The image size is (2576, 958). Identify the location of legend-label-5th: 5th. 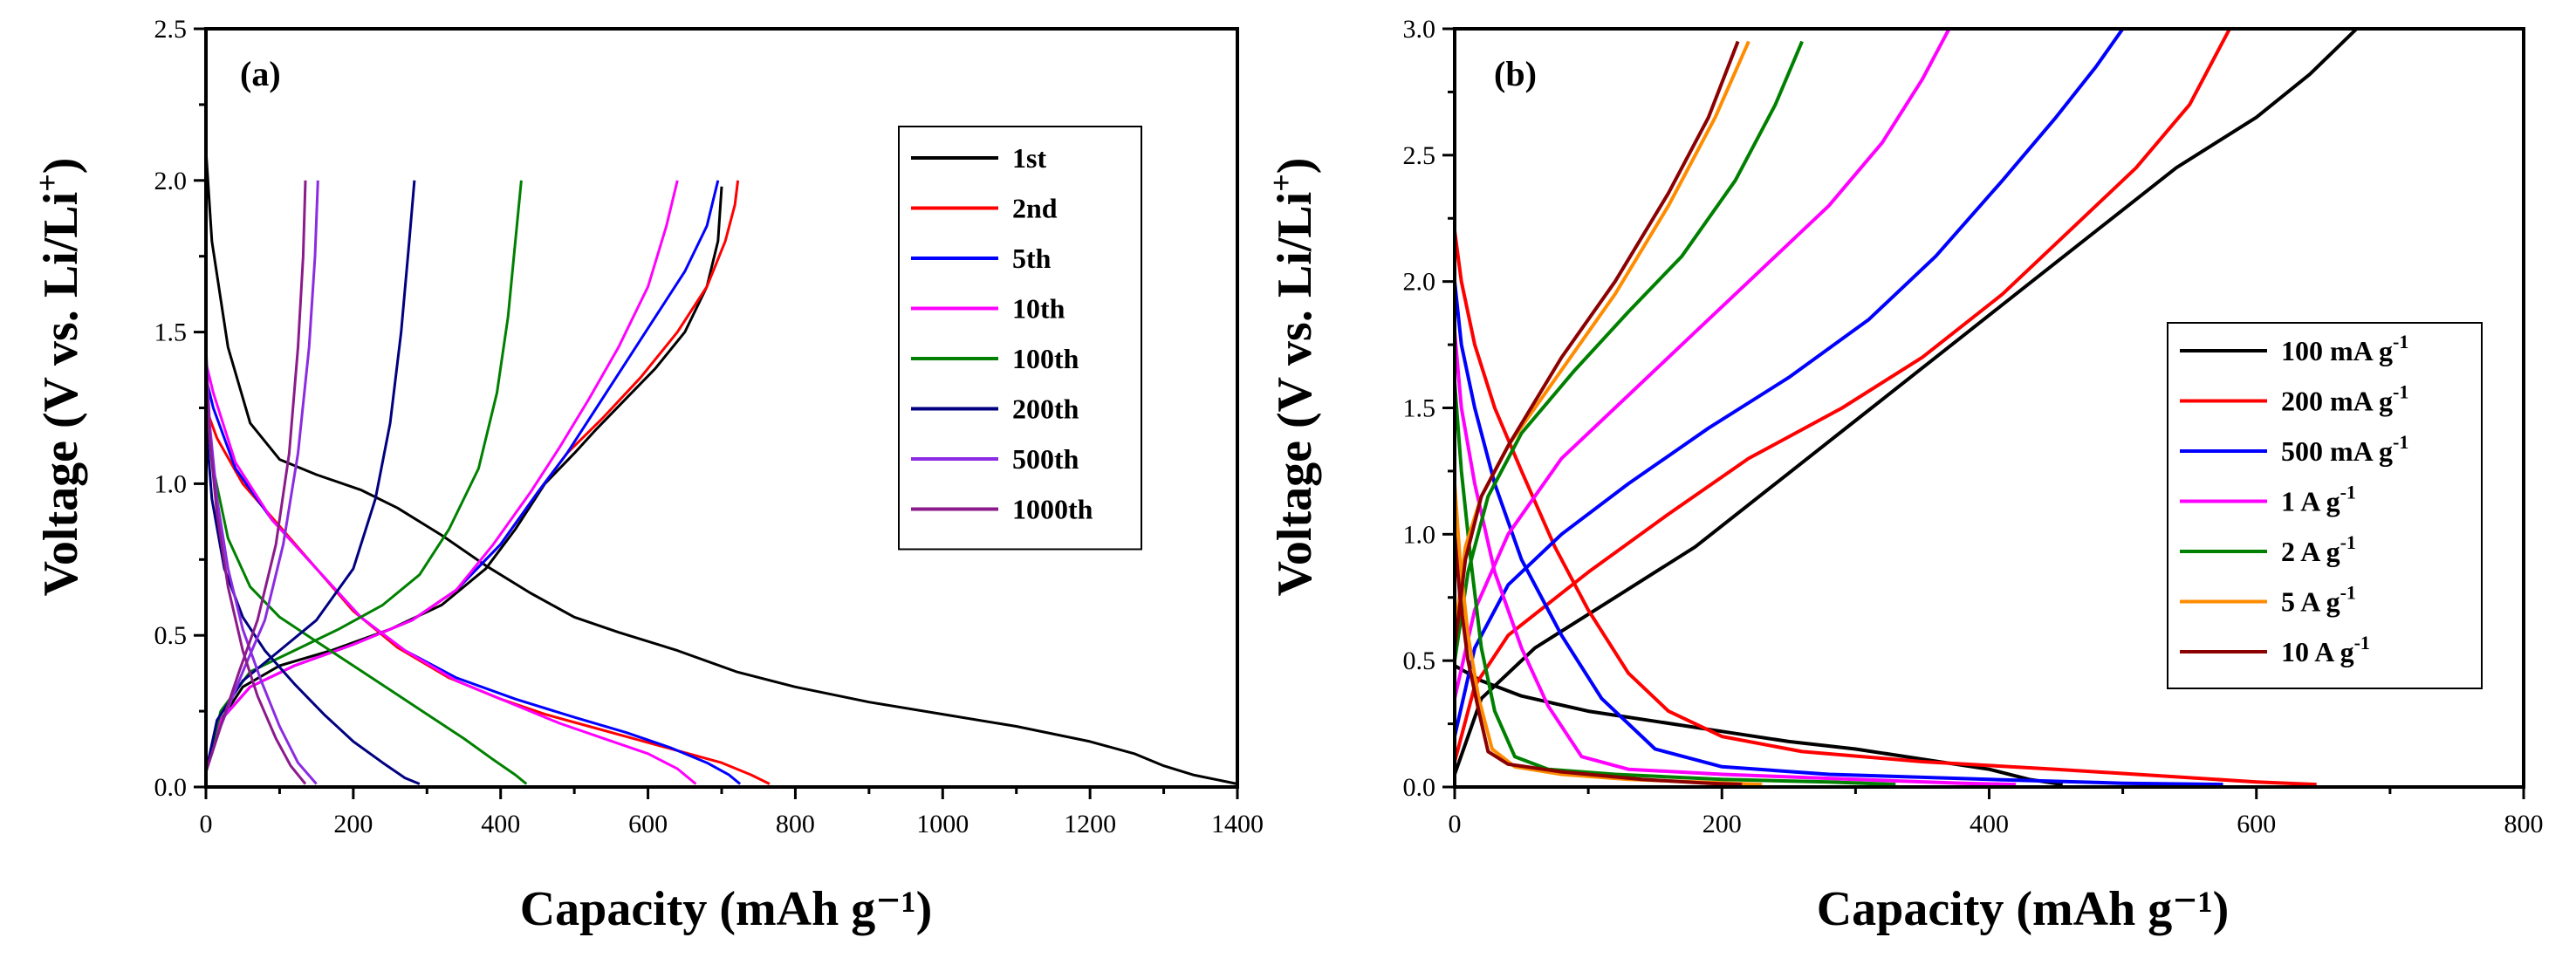
(1032, 258).